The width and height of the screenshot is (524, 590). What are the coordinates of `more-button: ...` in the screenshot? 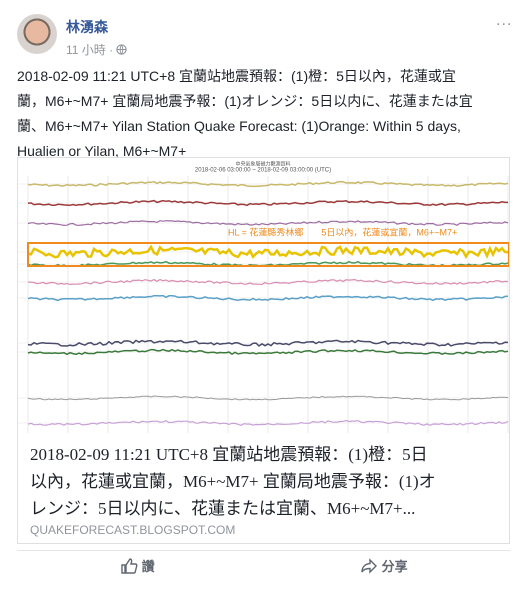 It's located at (504, 20).